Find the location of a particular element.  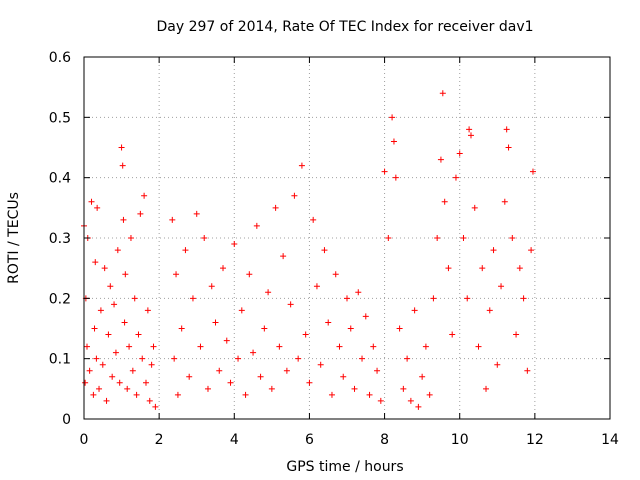

x-tick-label: 6 is located at coordinates (309, 440).